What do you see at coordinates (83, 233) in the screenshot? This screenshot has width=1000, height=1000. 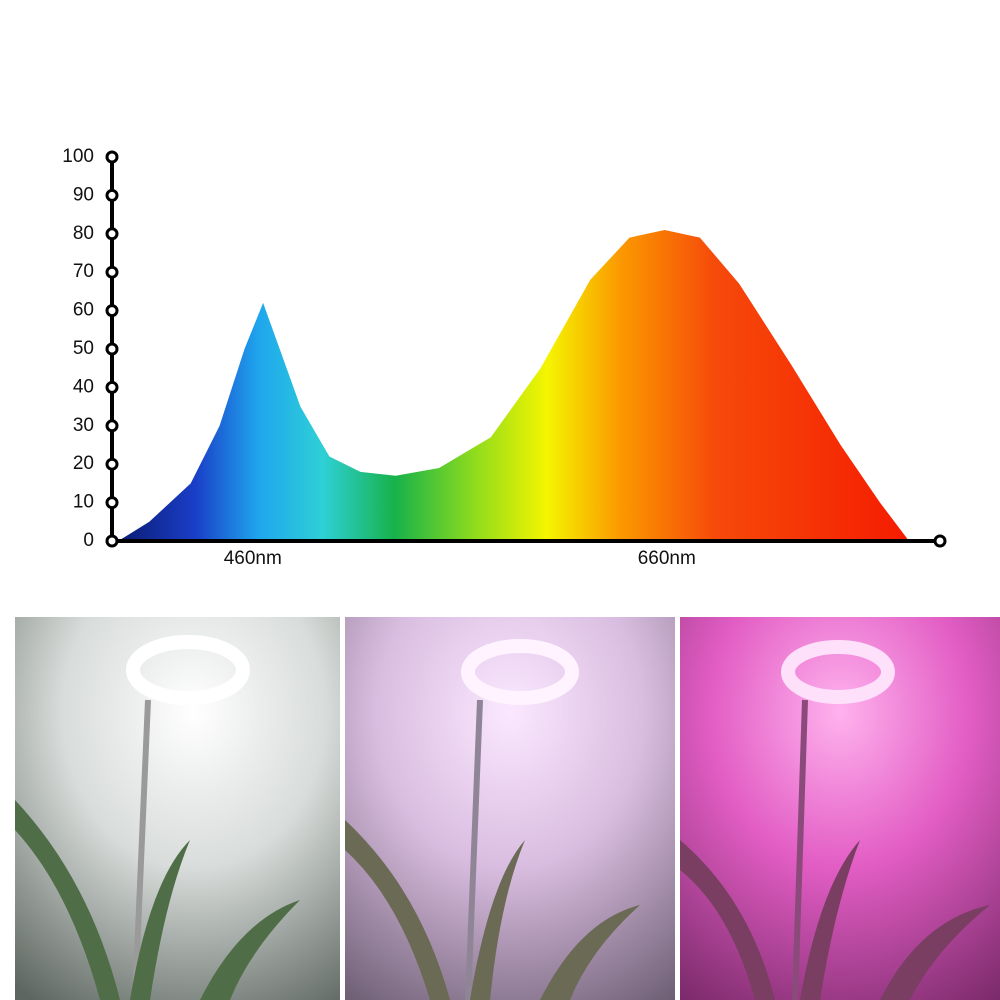 I see `y-tick-label: 80` at bounding box center [83, 233].